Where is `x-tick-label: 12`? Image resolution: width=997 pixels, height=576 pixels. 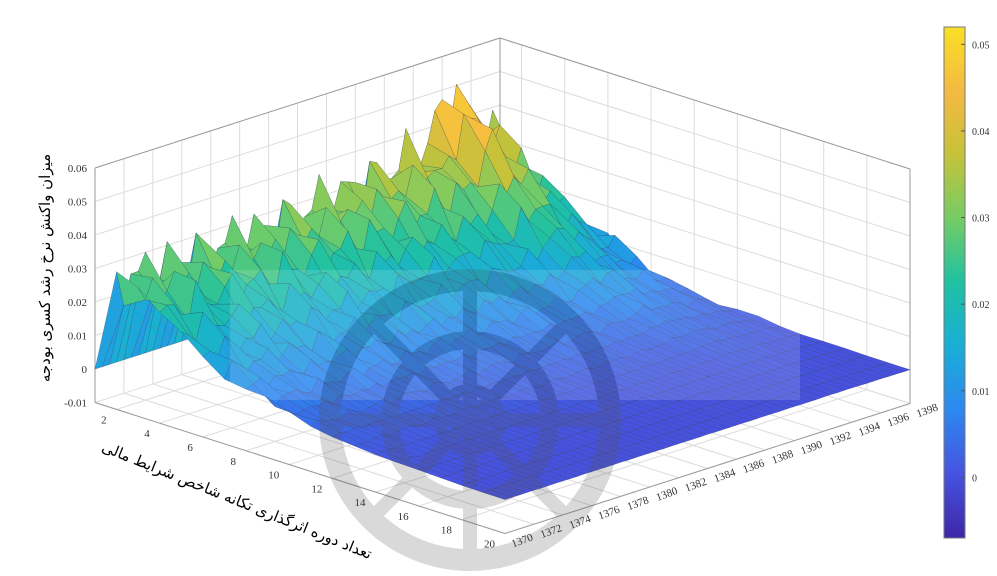
x-tick-label: 12 is located at coordinates (316, 489).